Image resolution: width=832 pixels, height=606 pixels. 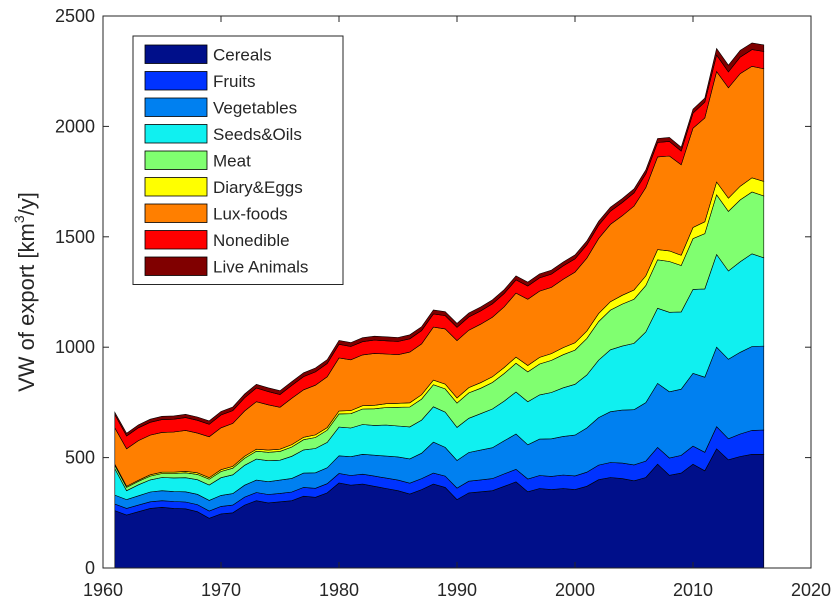 What do you see at coordinates (255, 108) in the screenshot?
I see `legend-label-vegetables: Vegetables` at bounding box center [255, 108].